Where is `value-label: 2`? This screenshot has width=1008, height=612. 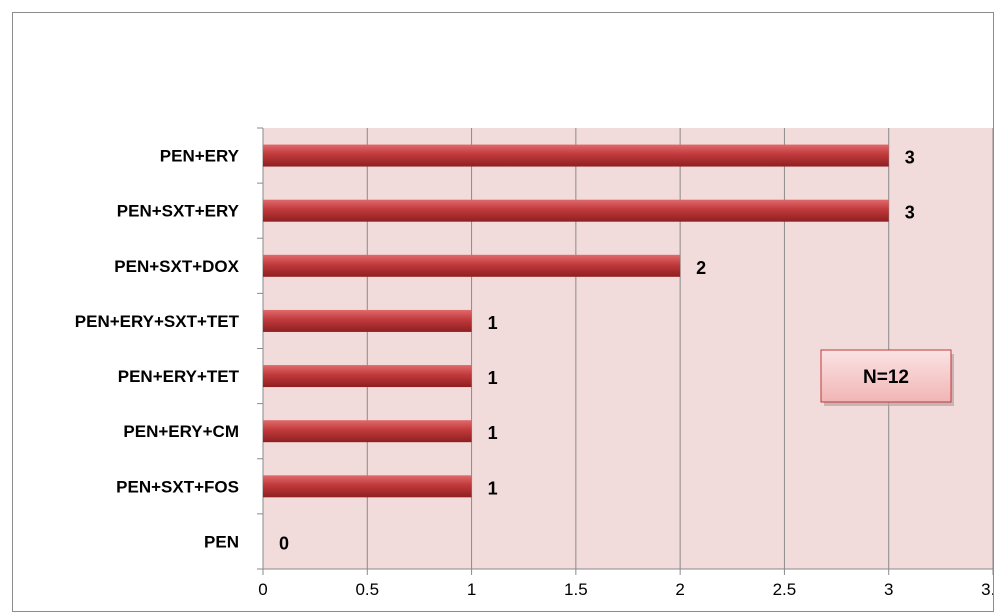 value-label: 2 is located at coordinates (701, 268).